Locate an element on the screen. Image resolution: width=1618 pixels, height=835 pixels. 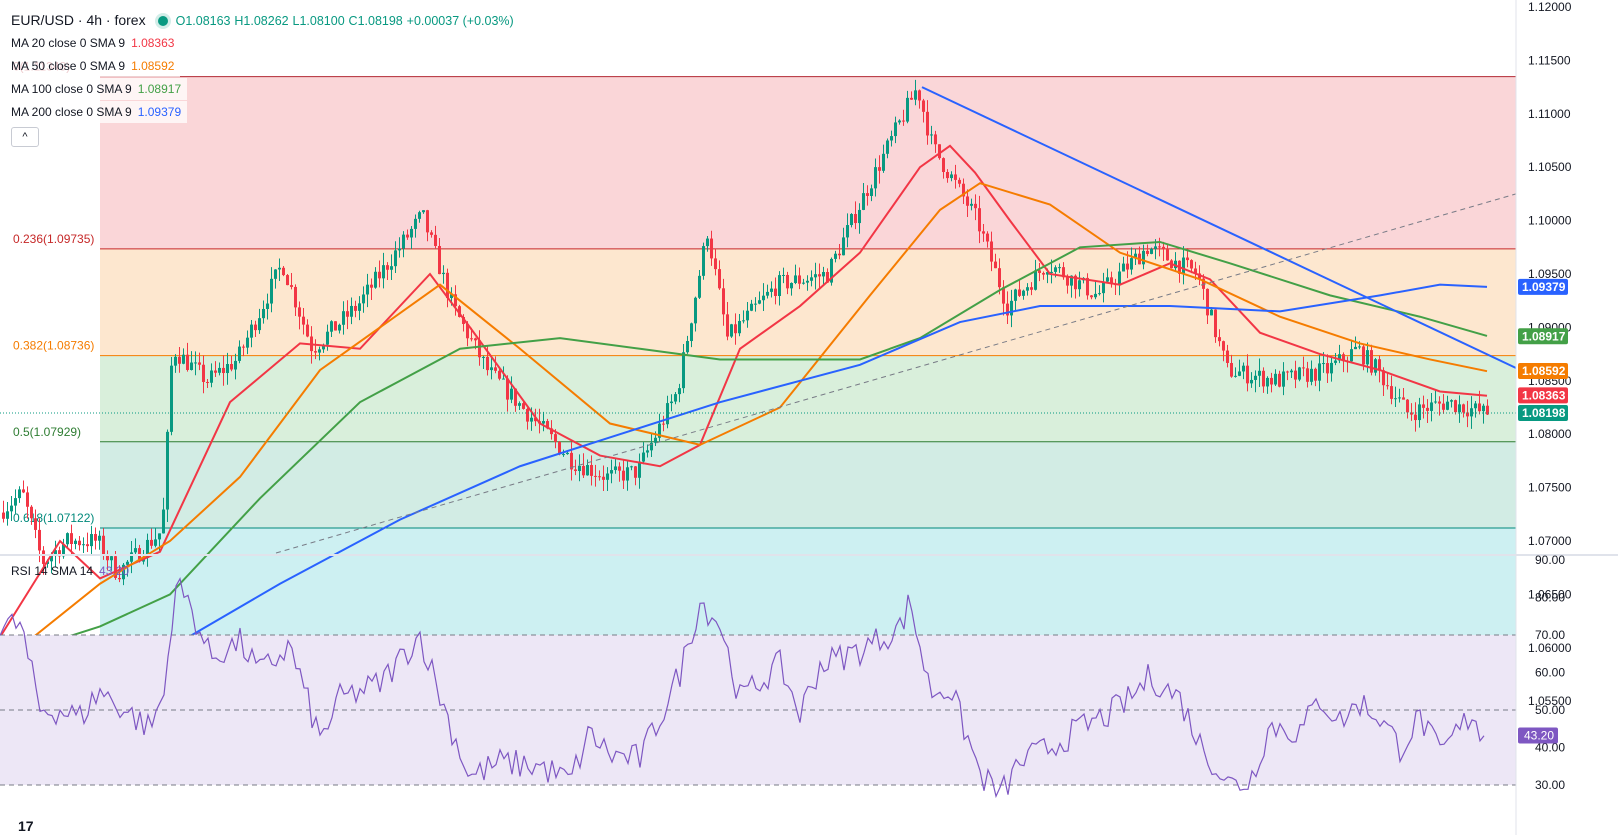
ma-200-label: MA 200 close 0 SMA 9 is located at coordinates (71, 112).